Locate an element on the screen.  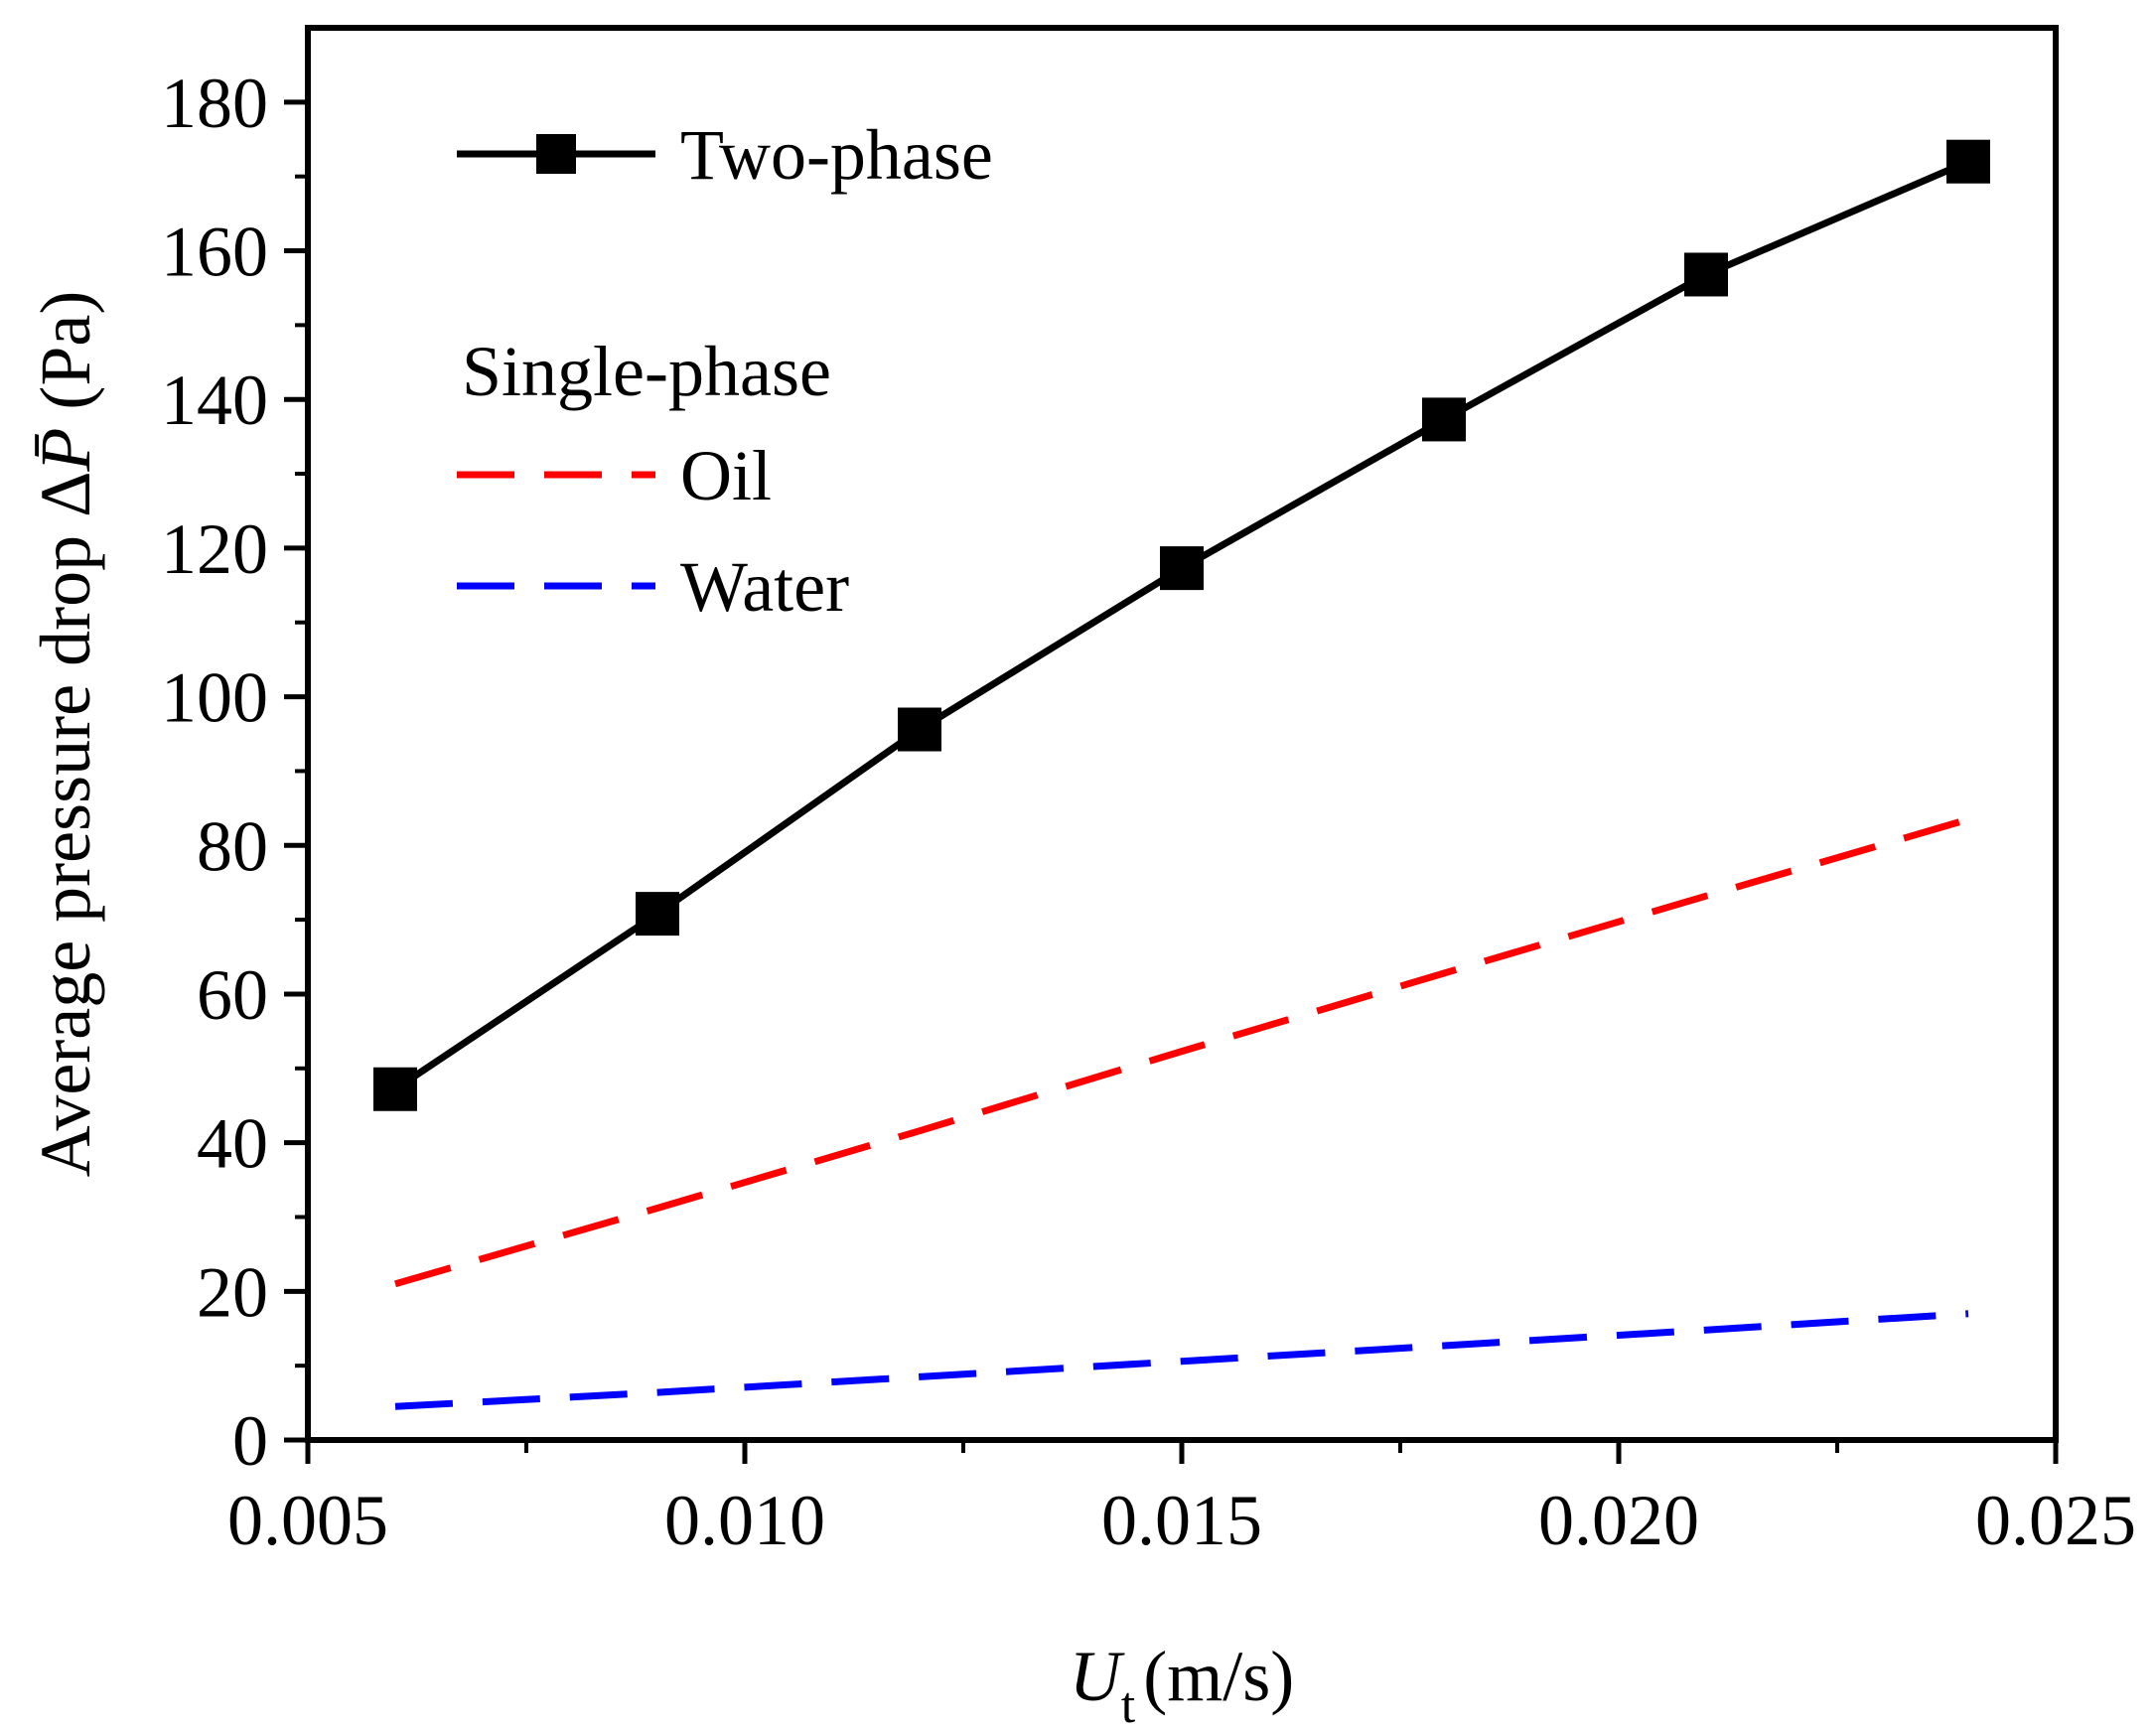
y-tick-label: 140 is located at coordinates (215, 400).